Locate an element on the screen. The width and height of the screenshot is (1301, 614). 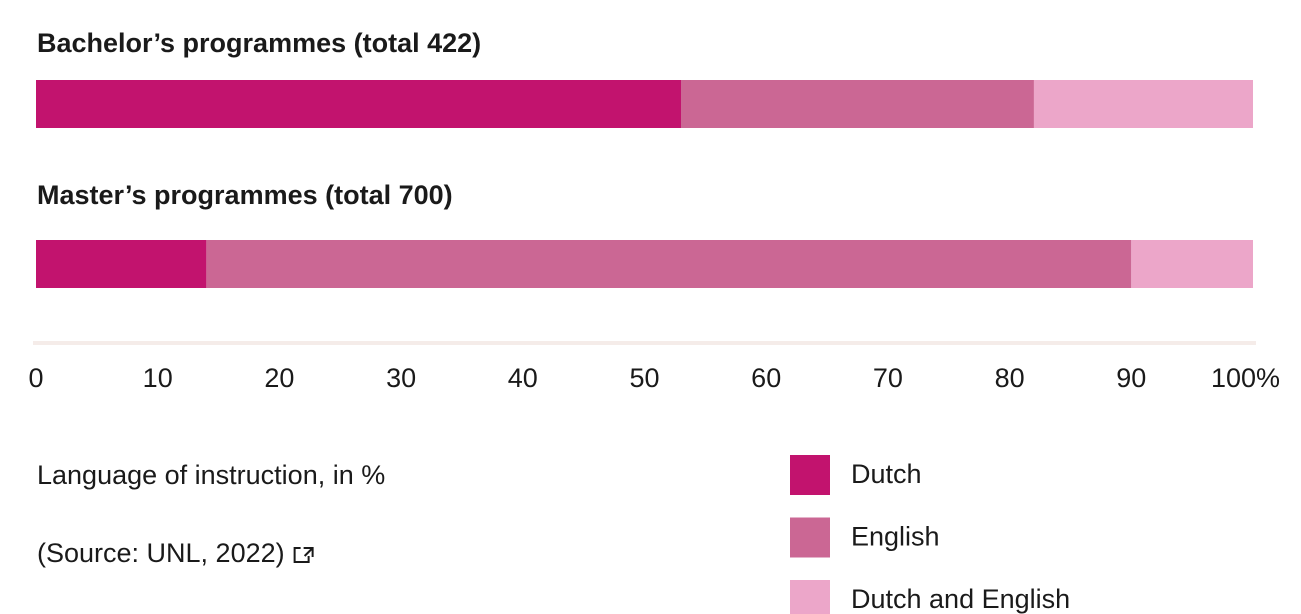
icon-arrow is located at coordinates (308, 552).